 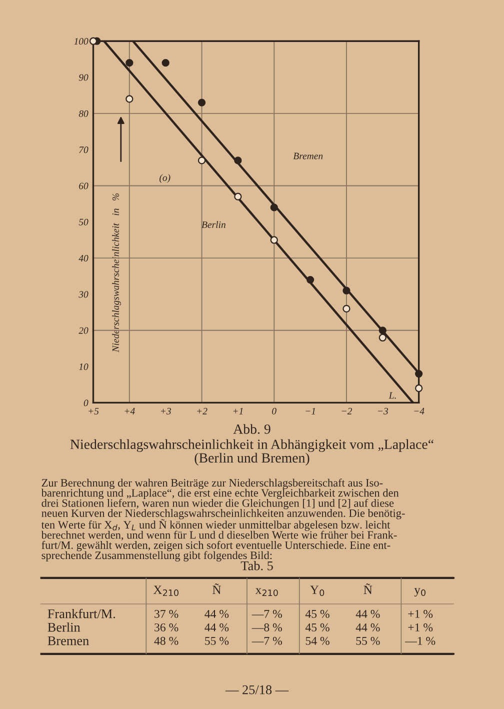 What do you see at coordinates (267, 627) in the screenshot?
I see `text: —8 %` at bounding box center [267, 627].